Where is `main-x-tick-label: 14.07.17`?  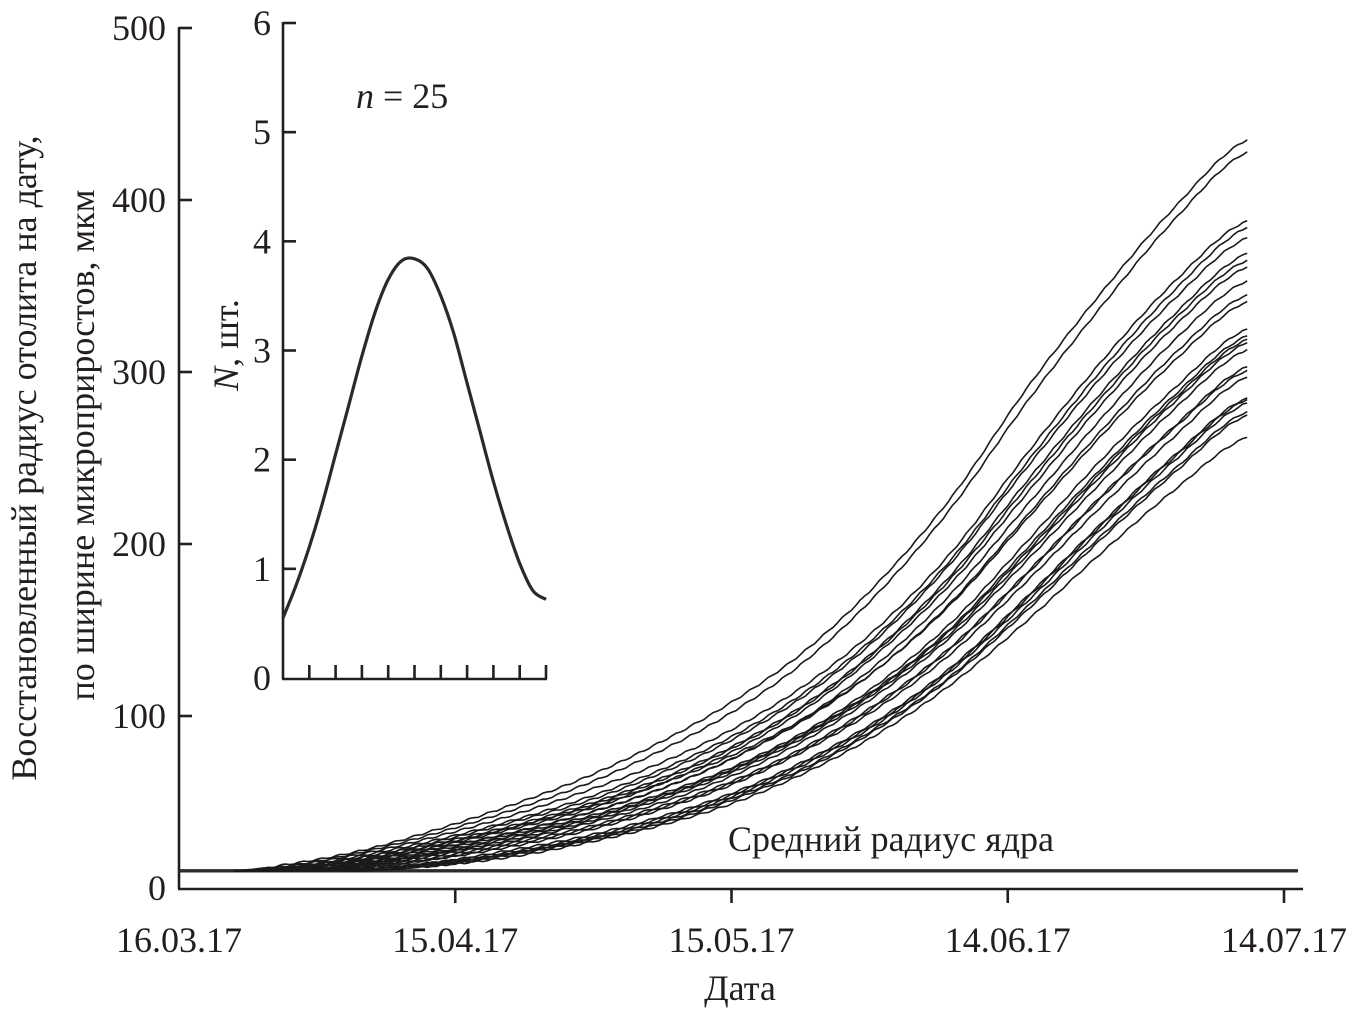 main-x-tick-label: 14.07.17 is located at coordinates (1284, 940).